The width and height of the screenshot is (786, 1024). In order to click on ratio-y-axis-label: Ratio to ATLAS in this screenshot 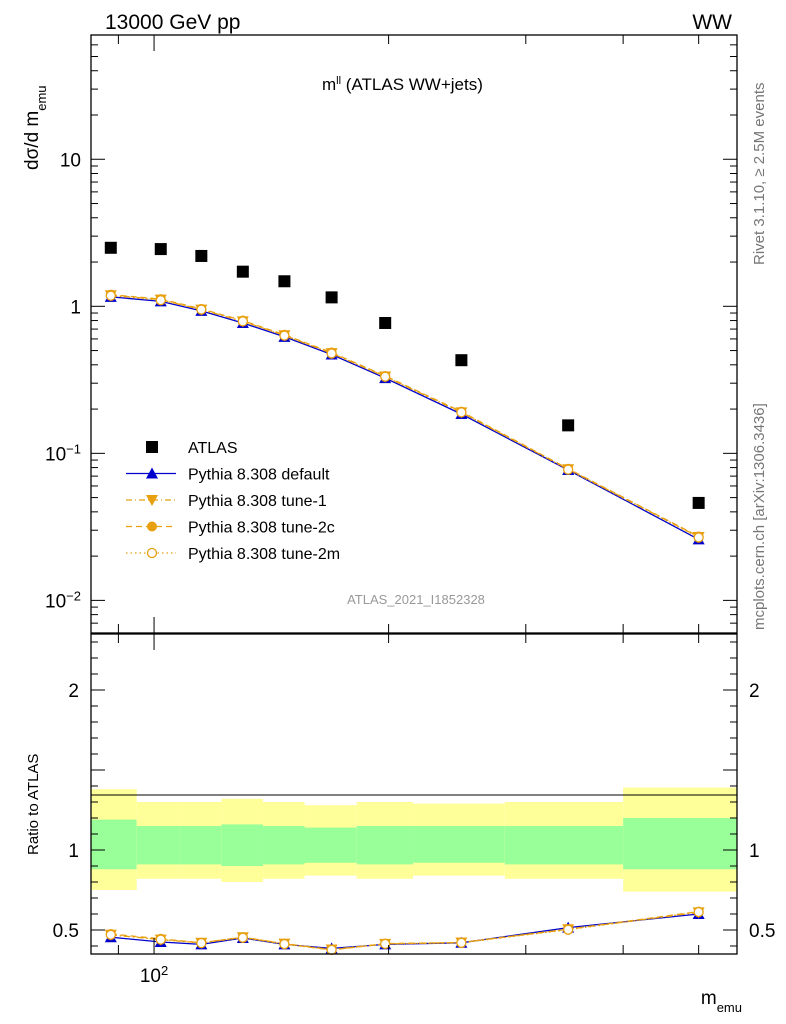, I will do `click(33, 804)`.